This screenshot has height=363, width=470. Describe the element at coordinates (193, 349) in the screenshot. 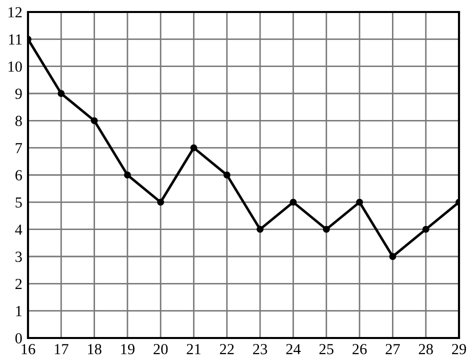

I see `x-tick-label: 21` at that location.